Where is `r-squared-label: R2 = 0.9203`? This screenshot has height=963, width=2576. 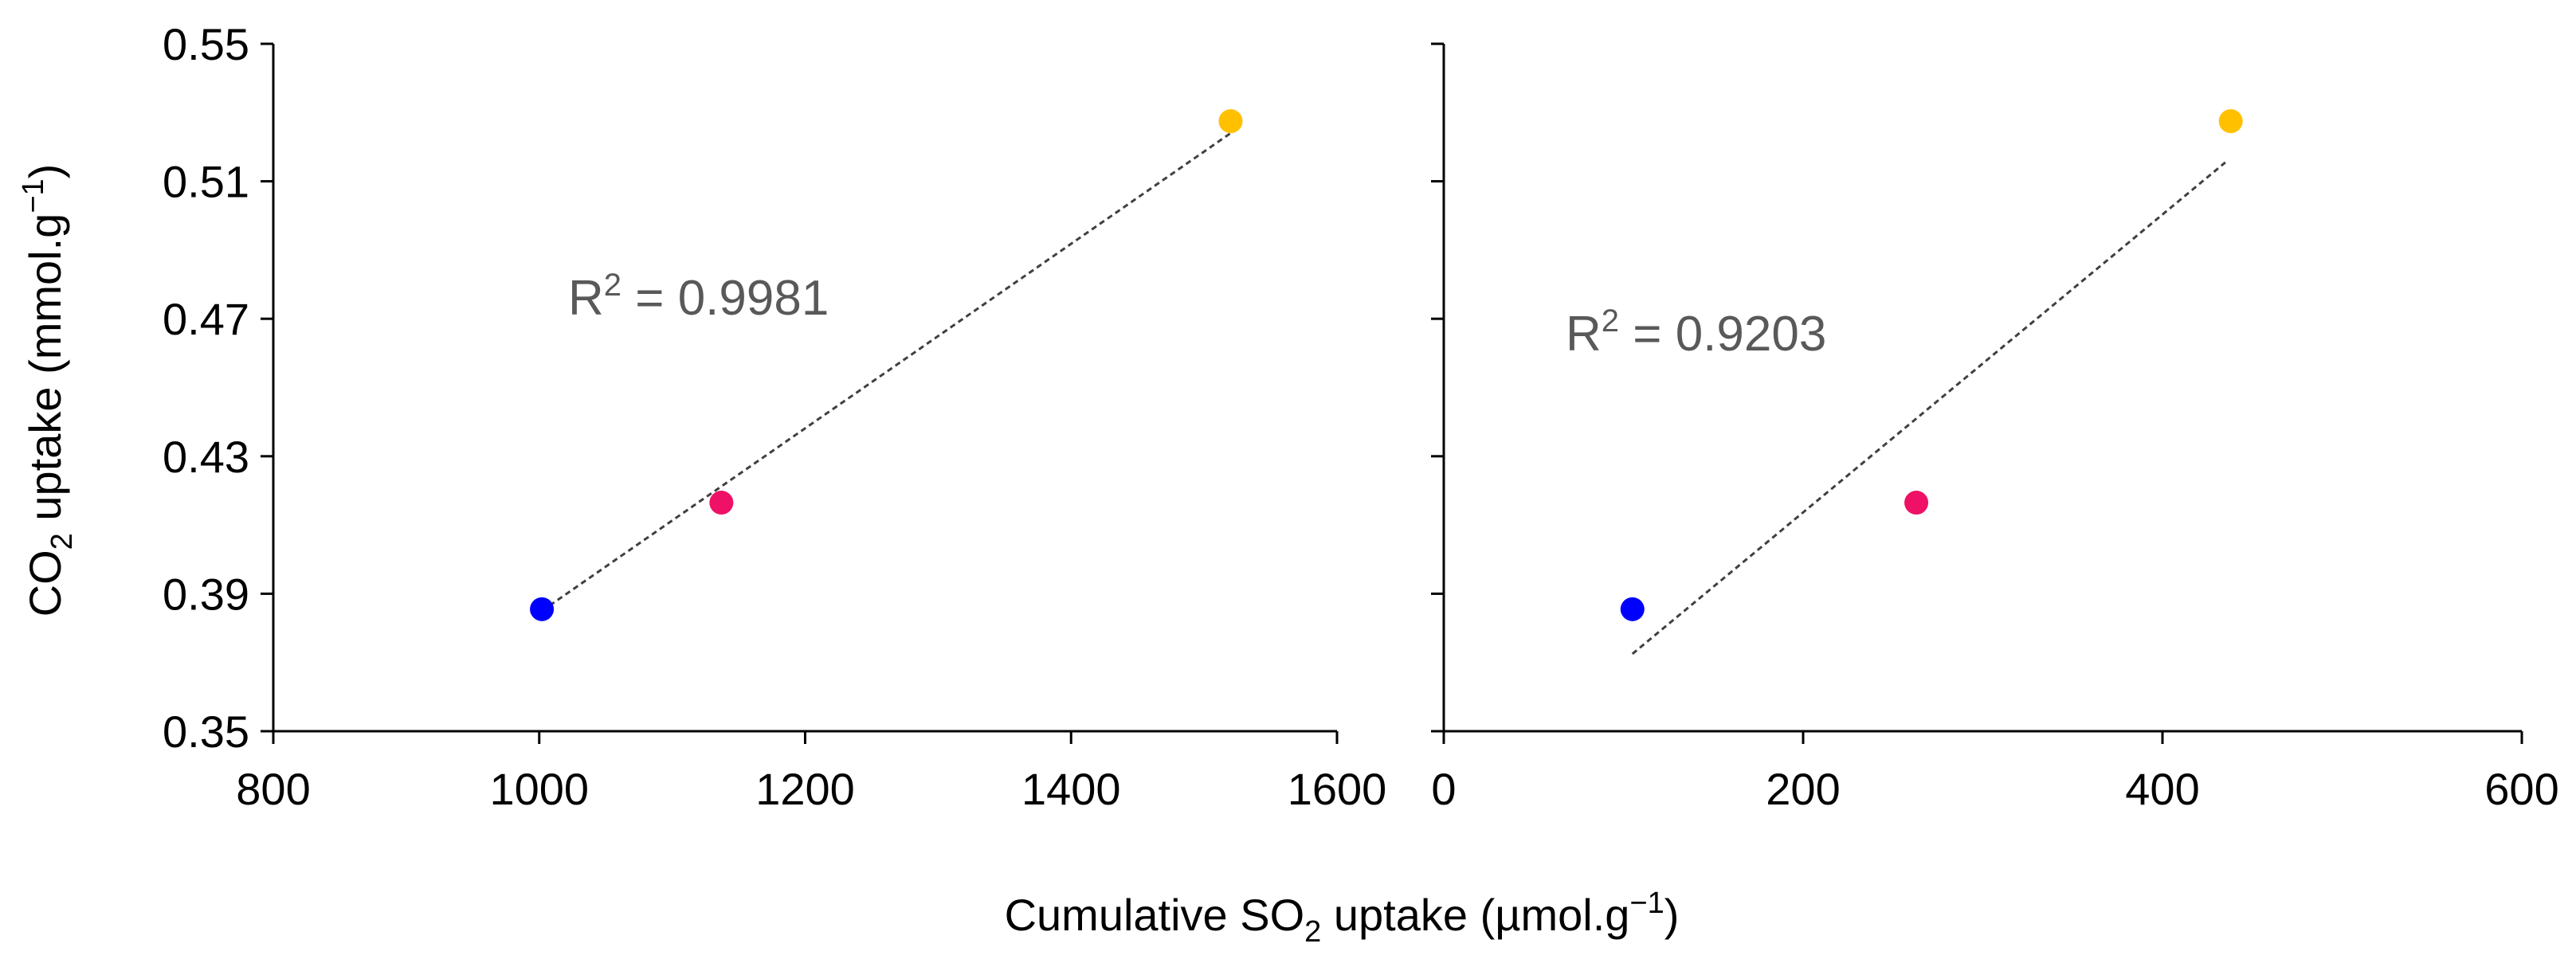
r-squared-label: R2 = 0.9203 is located at coordinates (1696, 332).